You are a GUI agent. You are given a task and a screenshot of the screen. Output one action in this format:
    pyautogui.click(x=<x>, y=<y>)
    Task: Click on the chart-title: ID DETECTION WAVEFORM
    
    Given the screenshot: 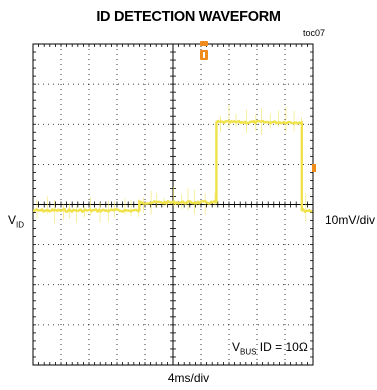 What is the action you would take?
    pyautogui.click(x=188, y=17)
    